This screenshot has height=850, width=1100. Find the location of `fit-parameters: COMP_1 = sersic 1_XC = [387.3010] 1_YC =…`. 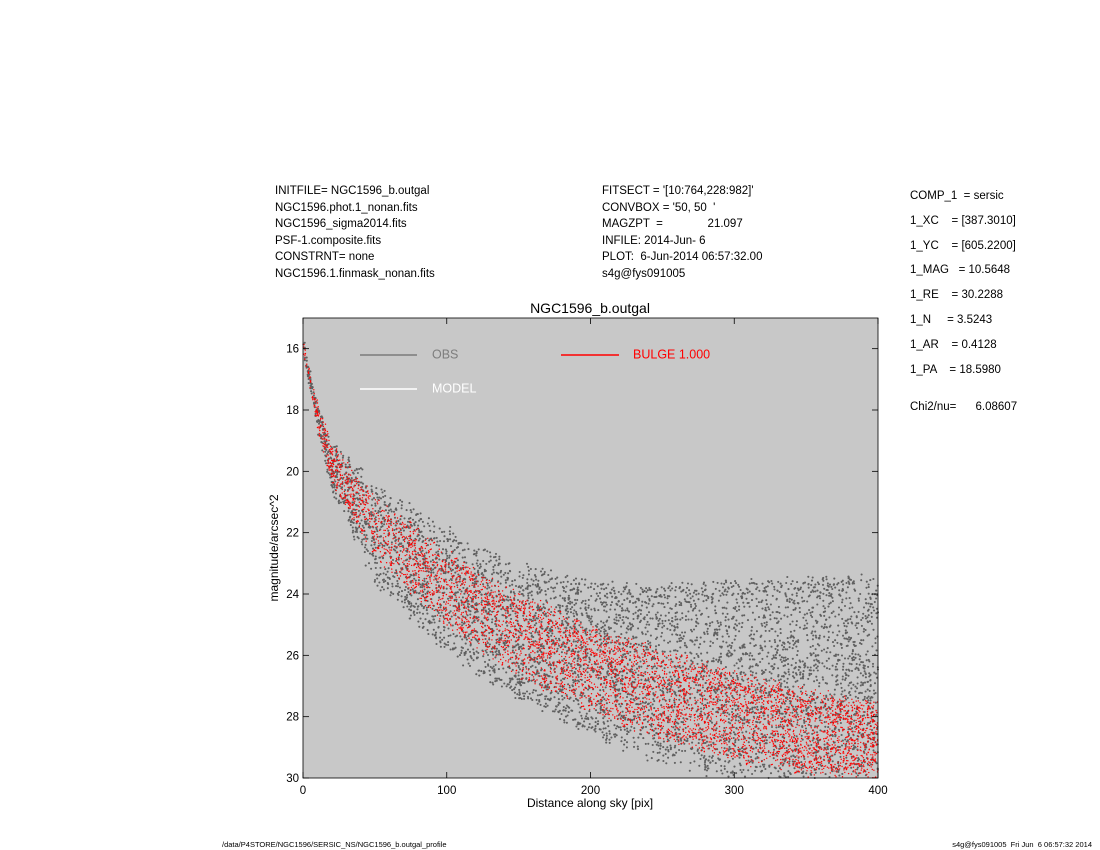

fit-parameters: COMP_1 = sersic 1_XC = [387.3010] 1_YC =… is located at coordinates (963, 301).